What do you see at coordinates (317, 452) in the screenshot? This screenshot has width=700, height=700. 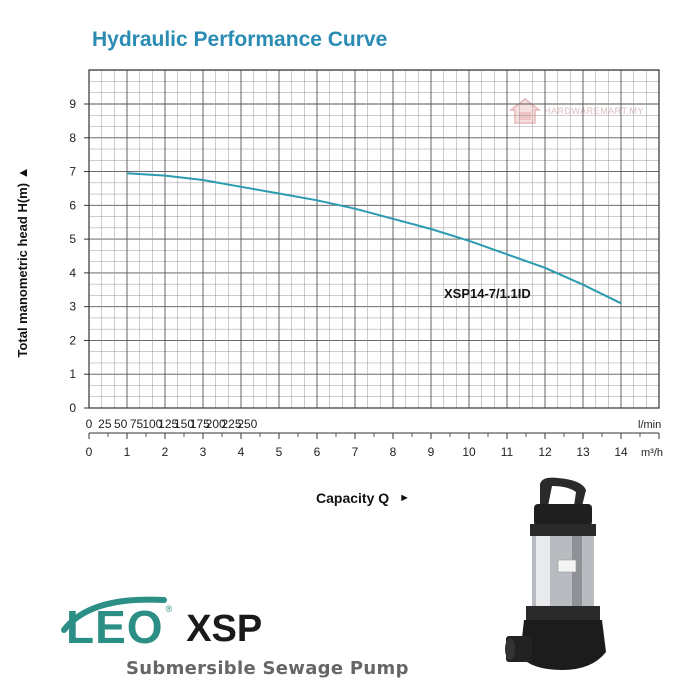 I see `x-tick-label-m3h: 6` at bounding box center [317, 452].